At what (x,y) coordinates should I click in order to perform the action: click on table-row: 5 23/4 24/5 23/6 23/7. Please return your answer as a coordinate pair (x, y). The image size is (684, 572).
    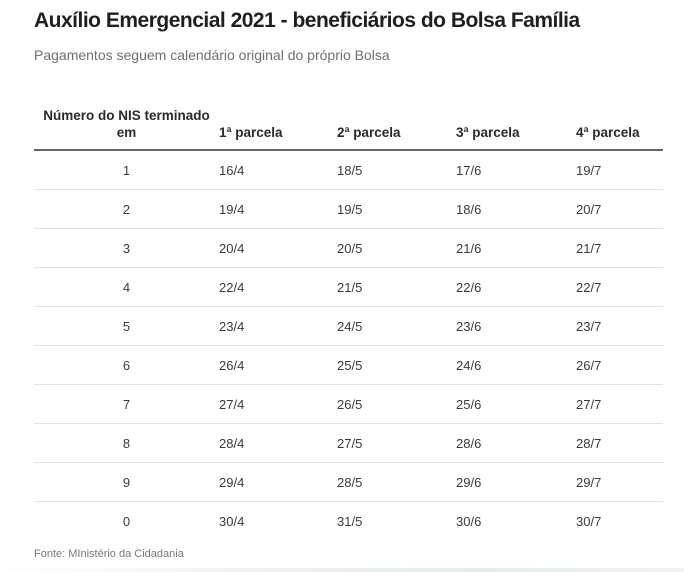
    Looking at the image, I should click on (348, 326).